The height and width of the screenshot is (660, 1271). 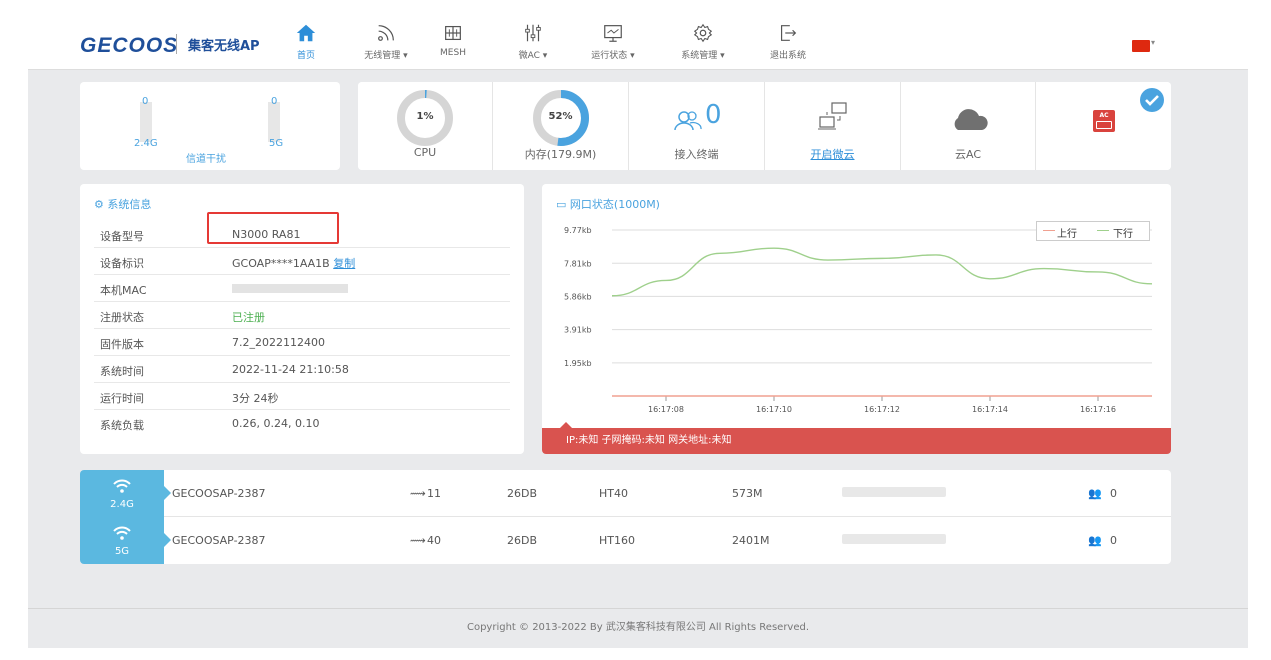 What do you see at coordinates (122, 371) in the screenshot?
I see `info-key: 系统时间` at bounding box center [122, 371].